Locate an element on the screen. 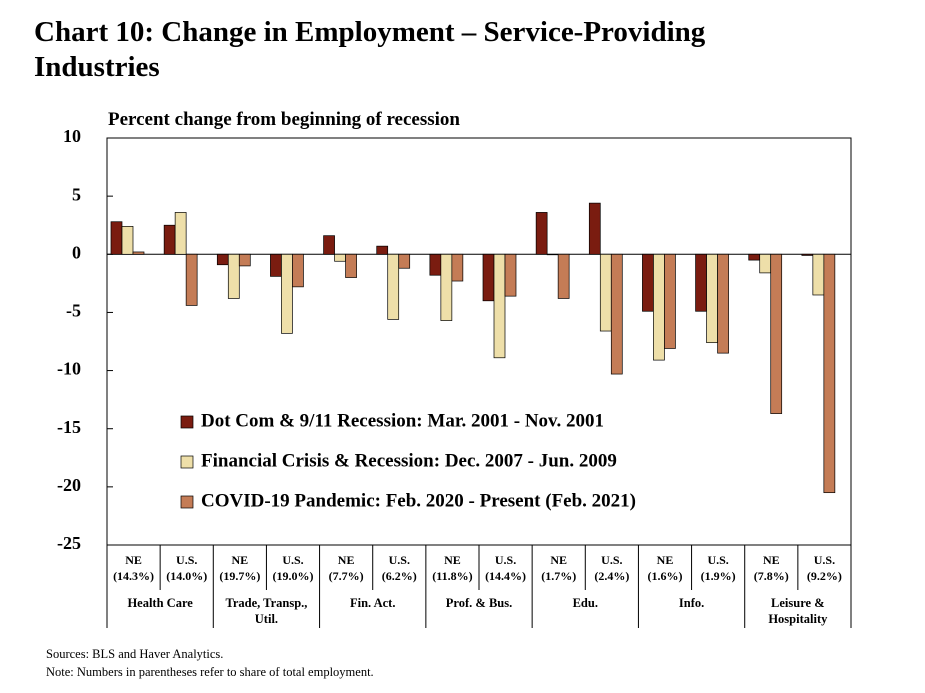  x-tick-share: (1.6%) is located at coordinates (665, 576).